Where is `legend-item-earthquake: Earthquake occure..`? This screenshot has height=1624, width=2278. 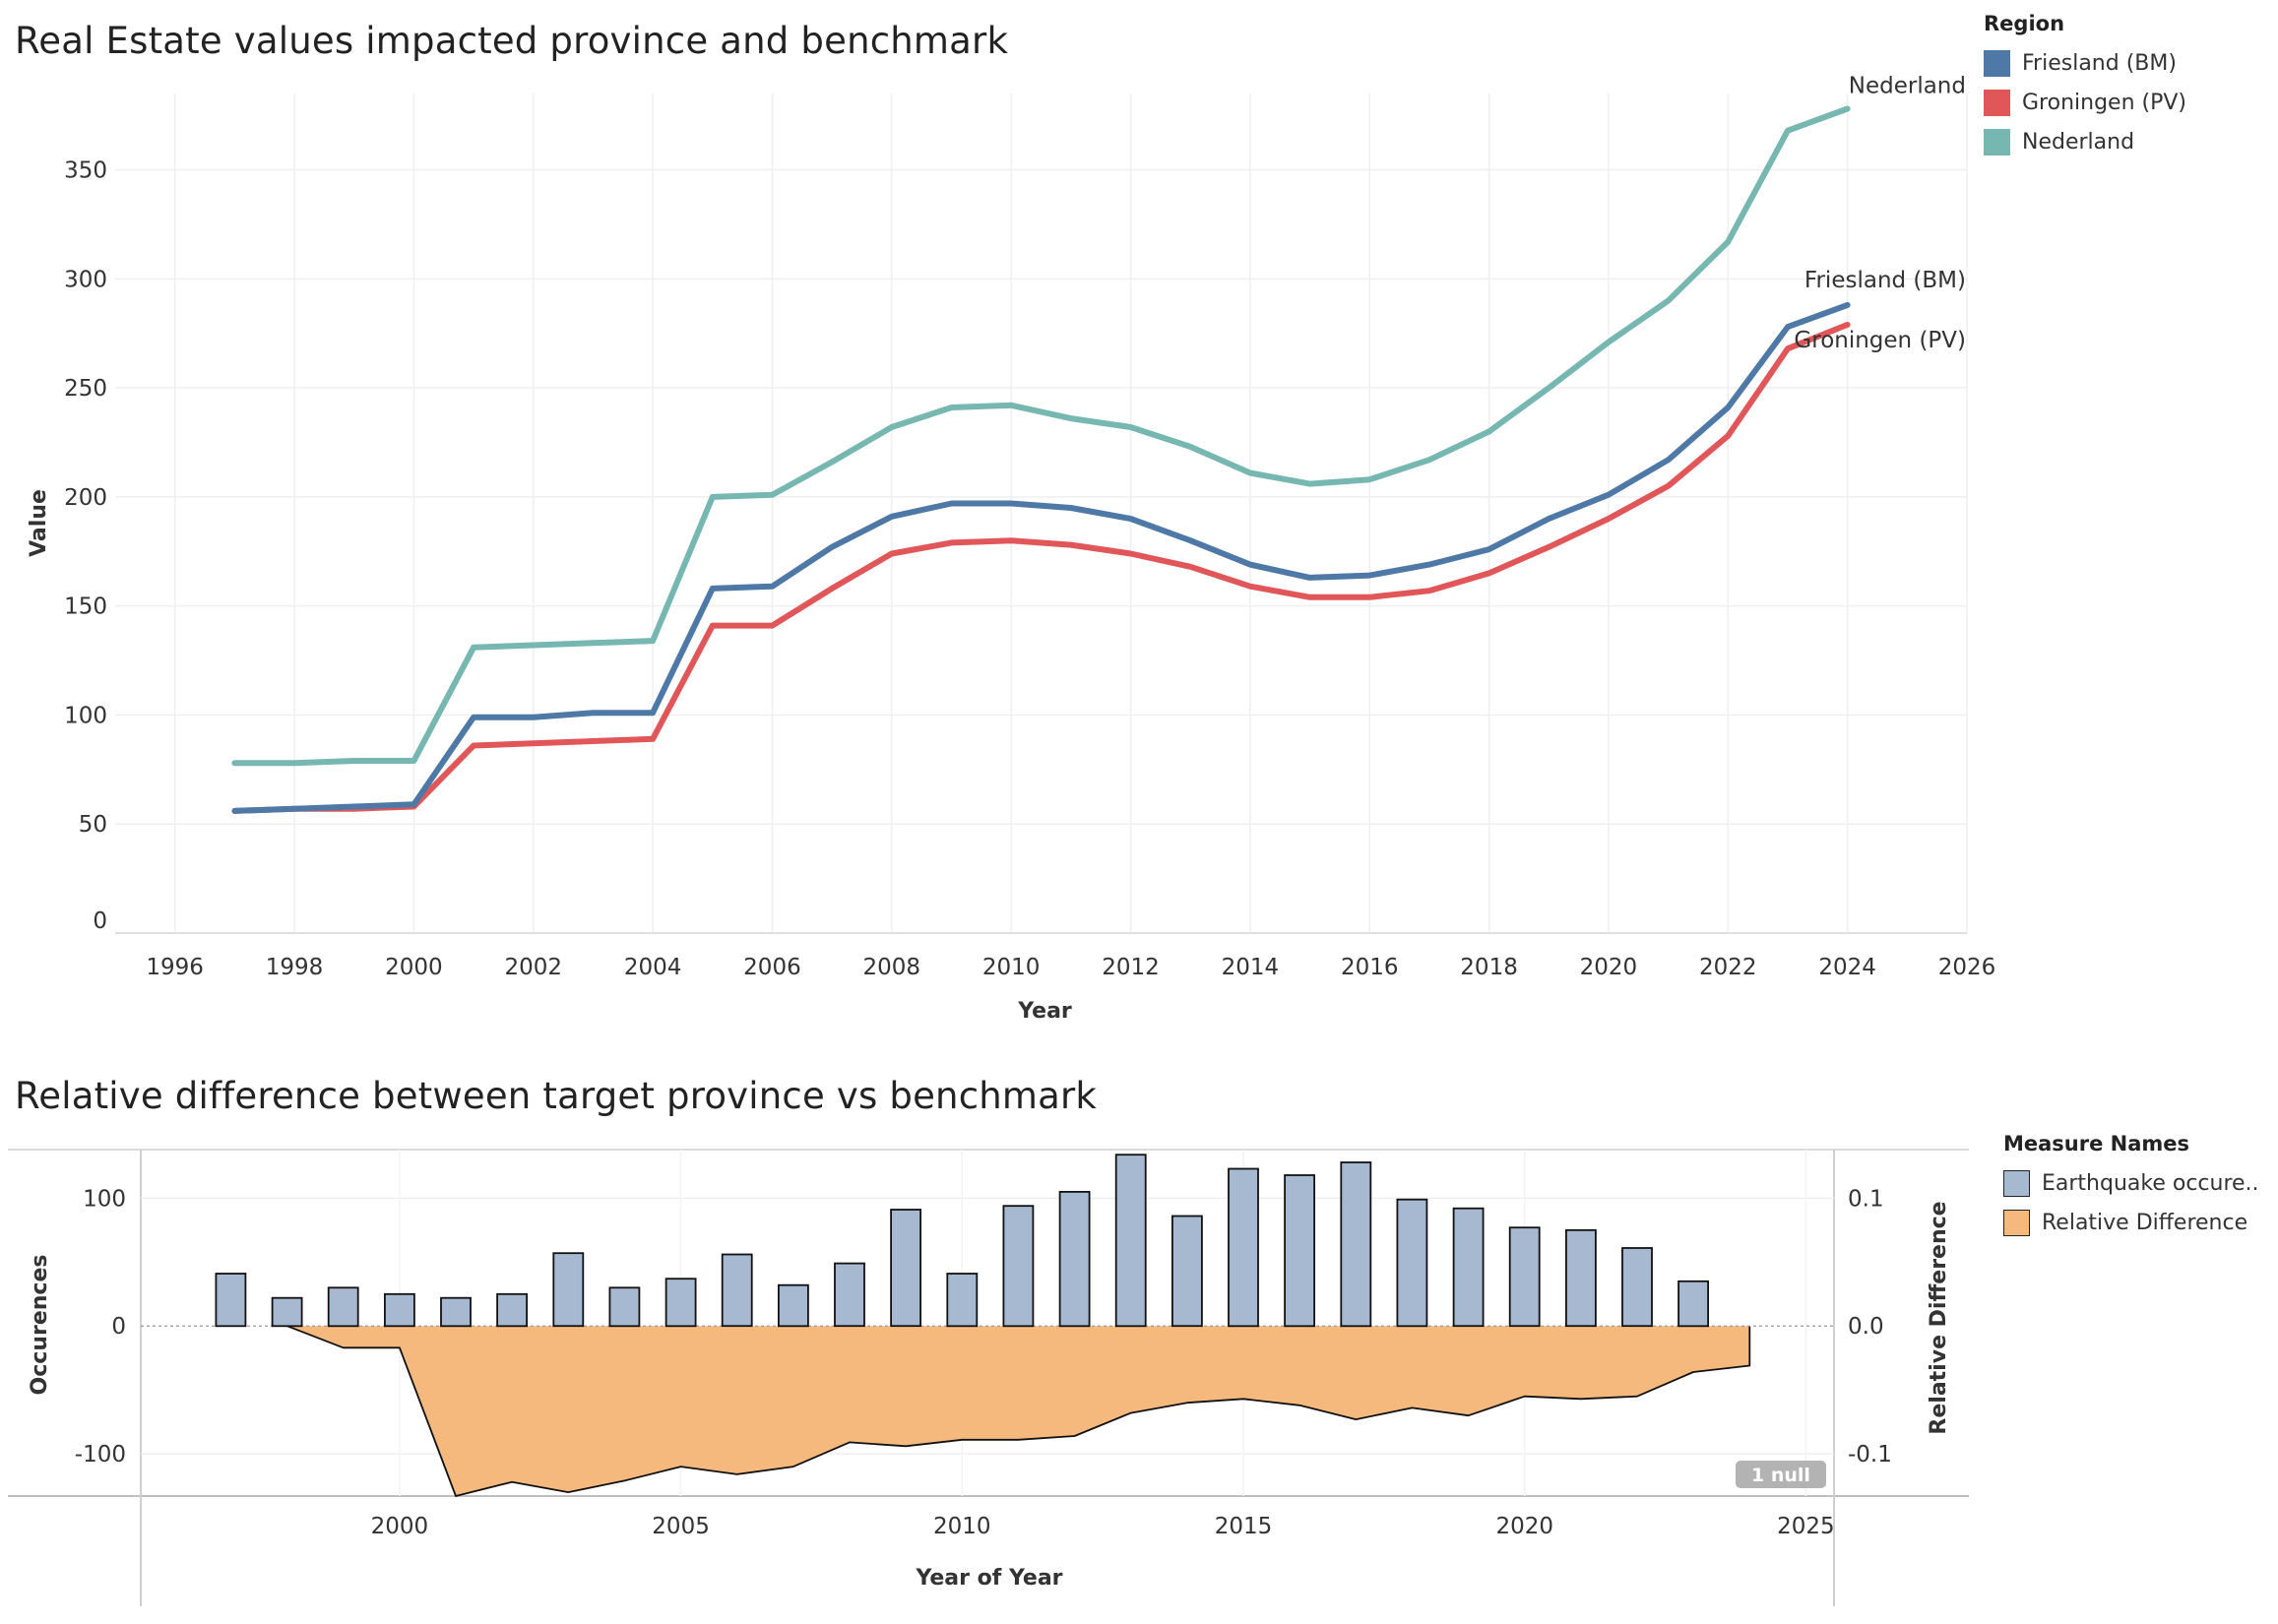 legend-item-earthquake: Earthquake occure.. is located at coordinates (2131, 1183).